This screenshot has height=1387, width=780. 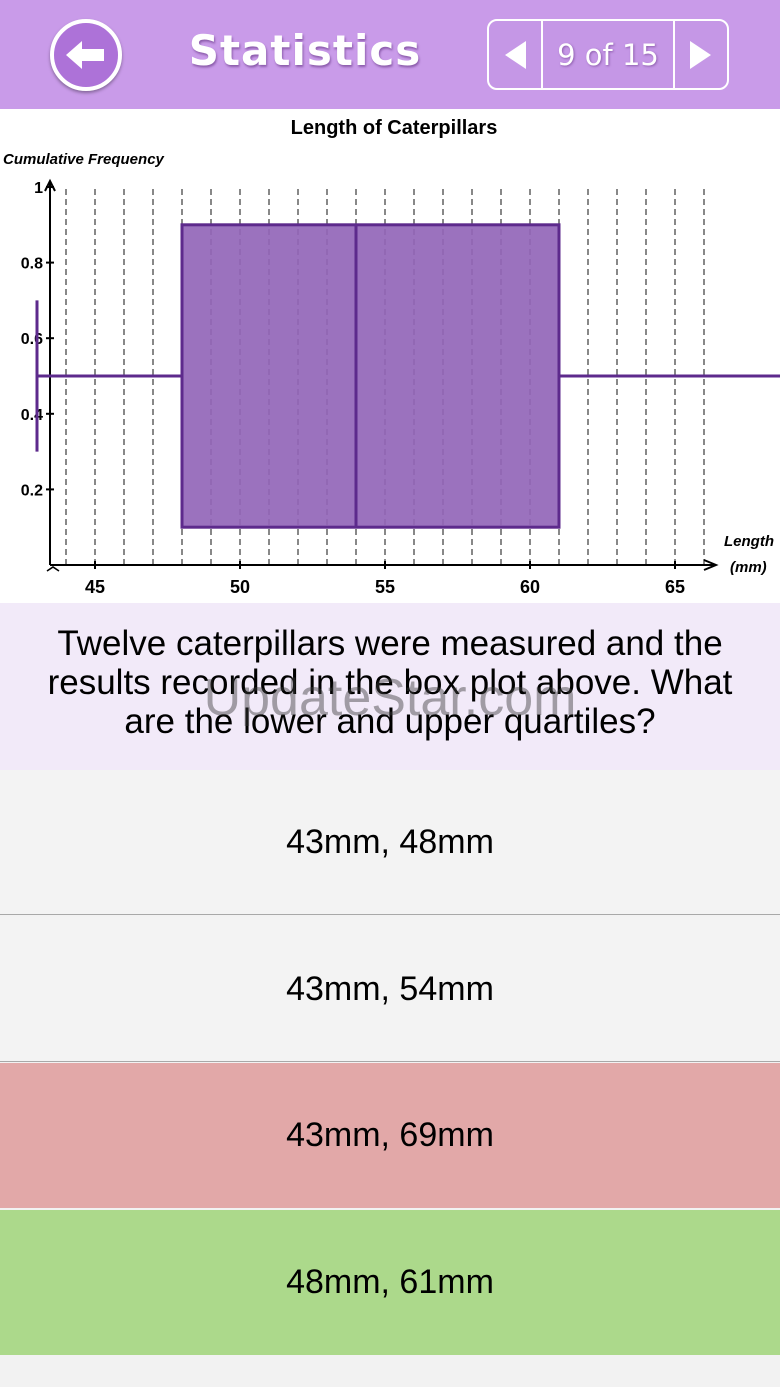 What do you see at coordinates (32, 490) in the screenshot?
I see `y-tick-label: 0.2` at bounding box center [32, 490].